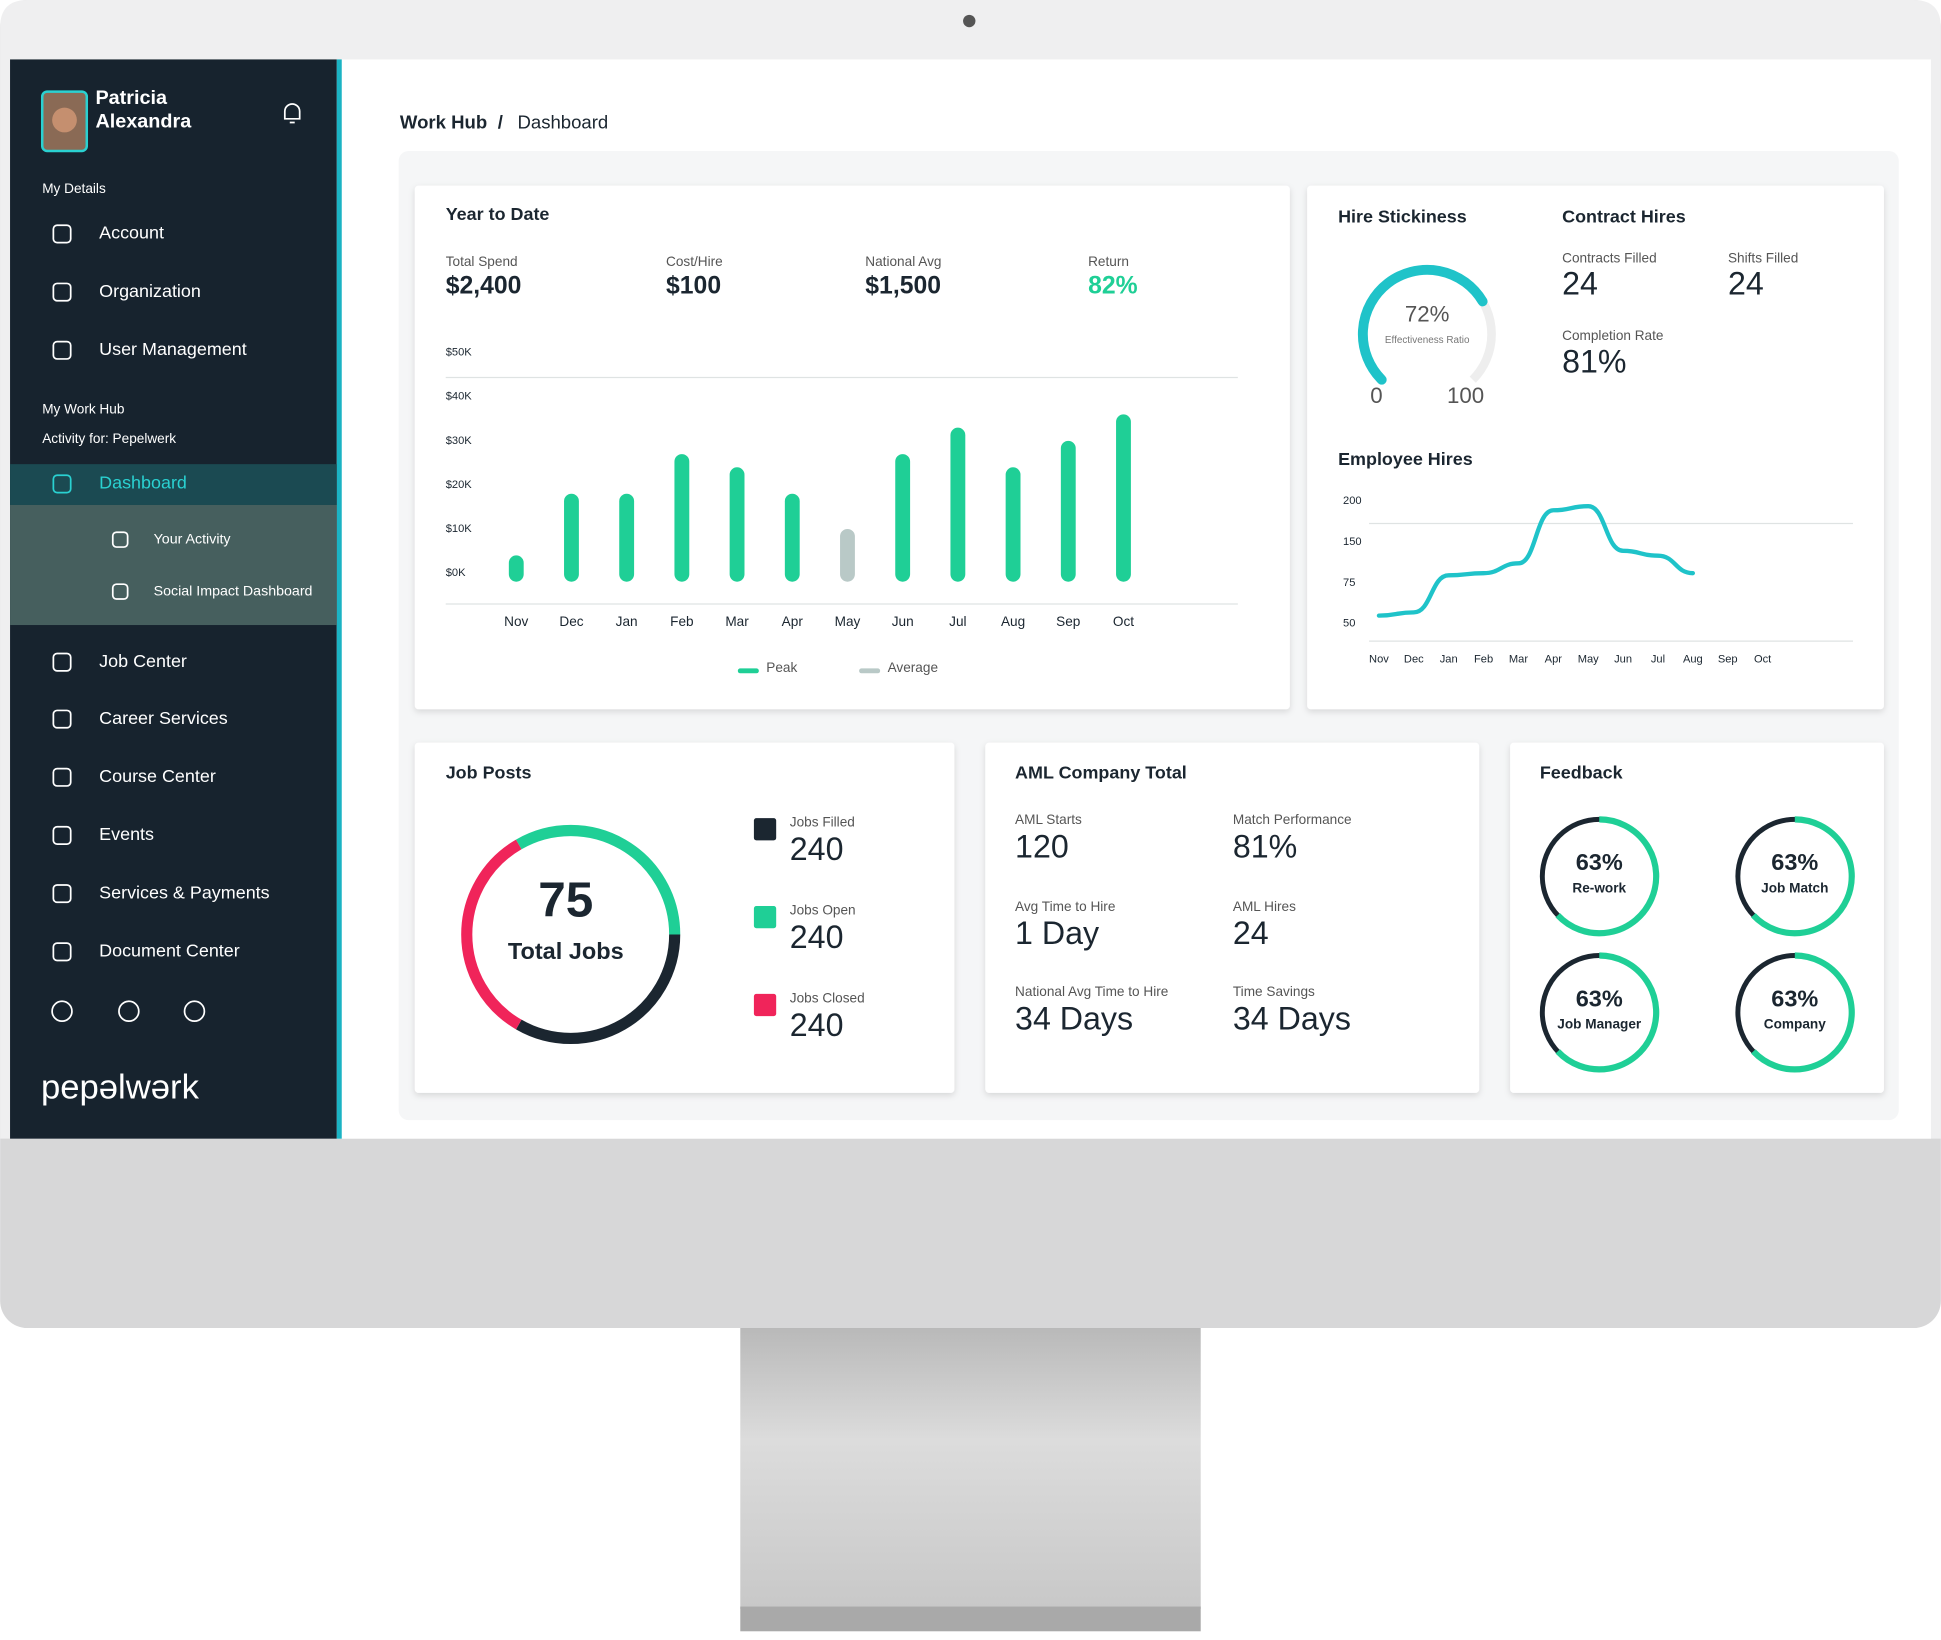  Describe the element at coordinates (184, 892) in the screenshot. I see `nav-item: Services & Payments` at that location.